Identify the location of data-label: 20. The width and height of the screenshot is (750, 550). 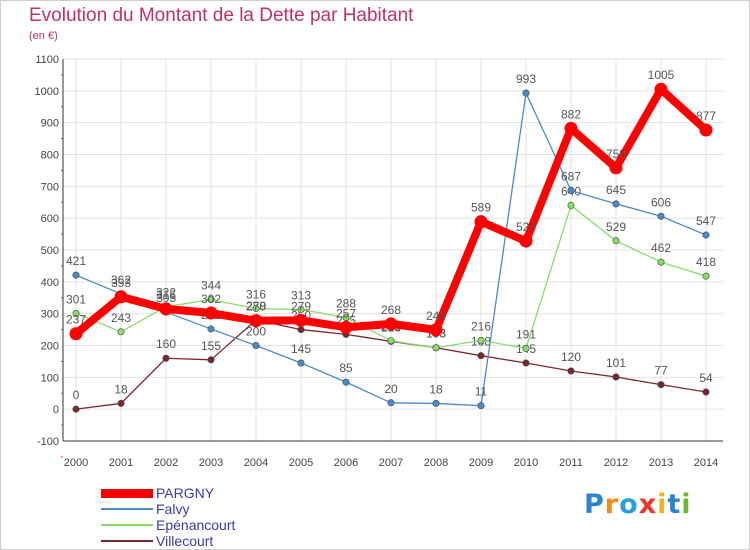
(391, 389).